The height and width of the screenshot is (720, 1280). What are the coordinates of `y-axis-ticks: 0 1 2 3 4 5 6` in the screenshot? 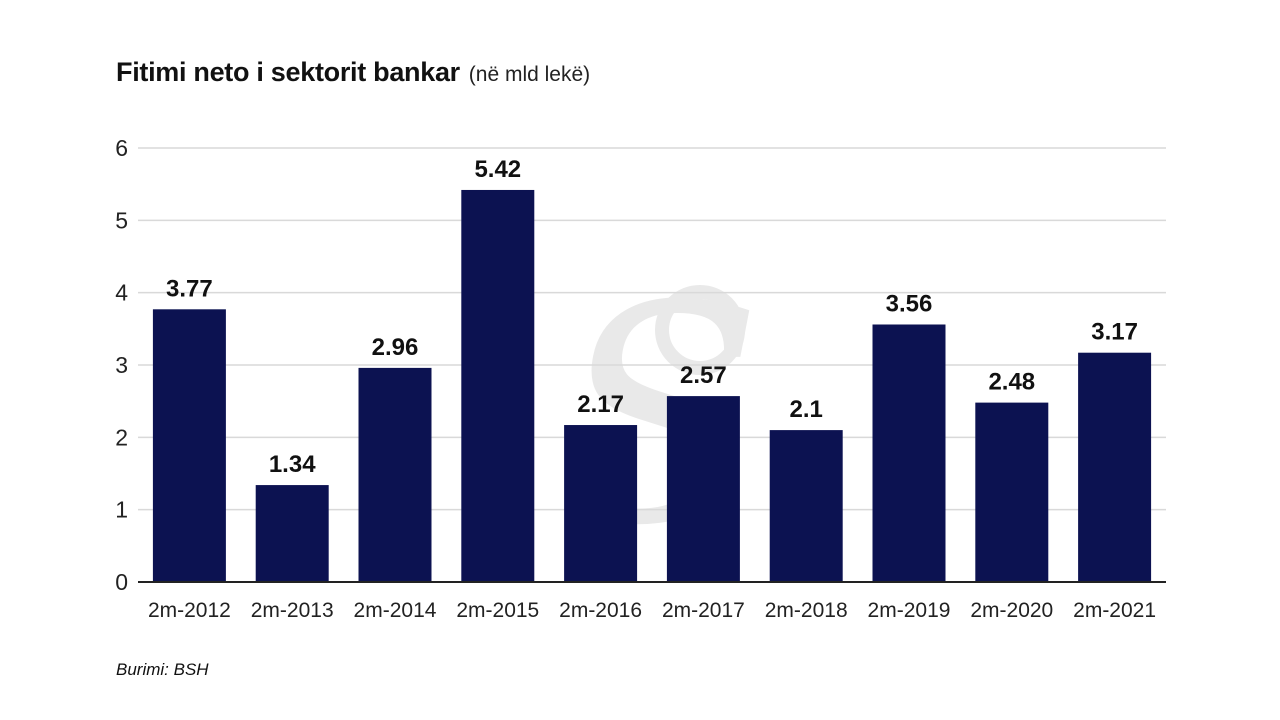 It's located at (121, 365).